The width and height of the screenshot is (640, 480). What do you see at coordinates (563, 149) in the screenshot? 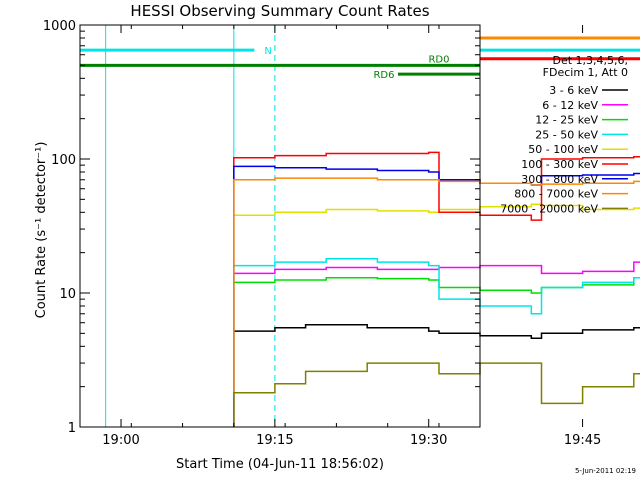
I see `legend-label-4: 50 - 100 keV` at bounding box center [563, 149].